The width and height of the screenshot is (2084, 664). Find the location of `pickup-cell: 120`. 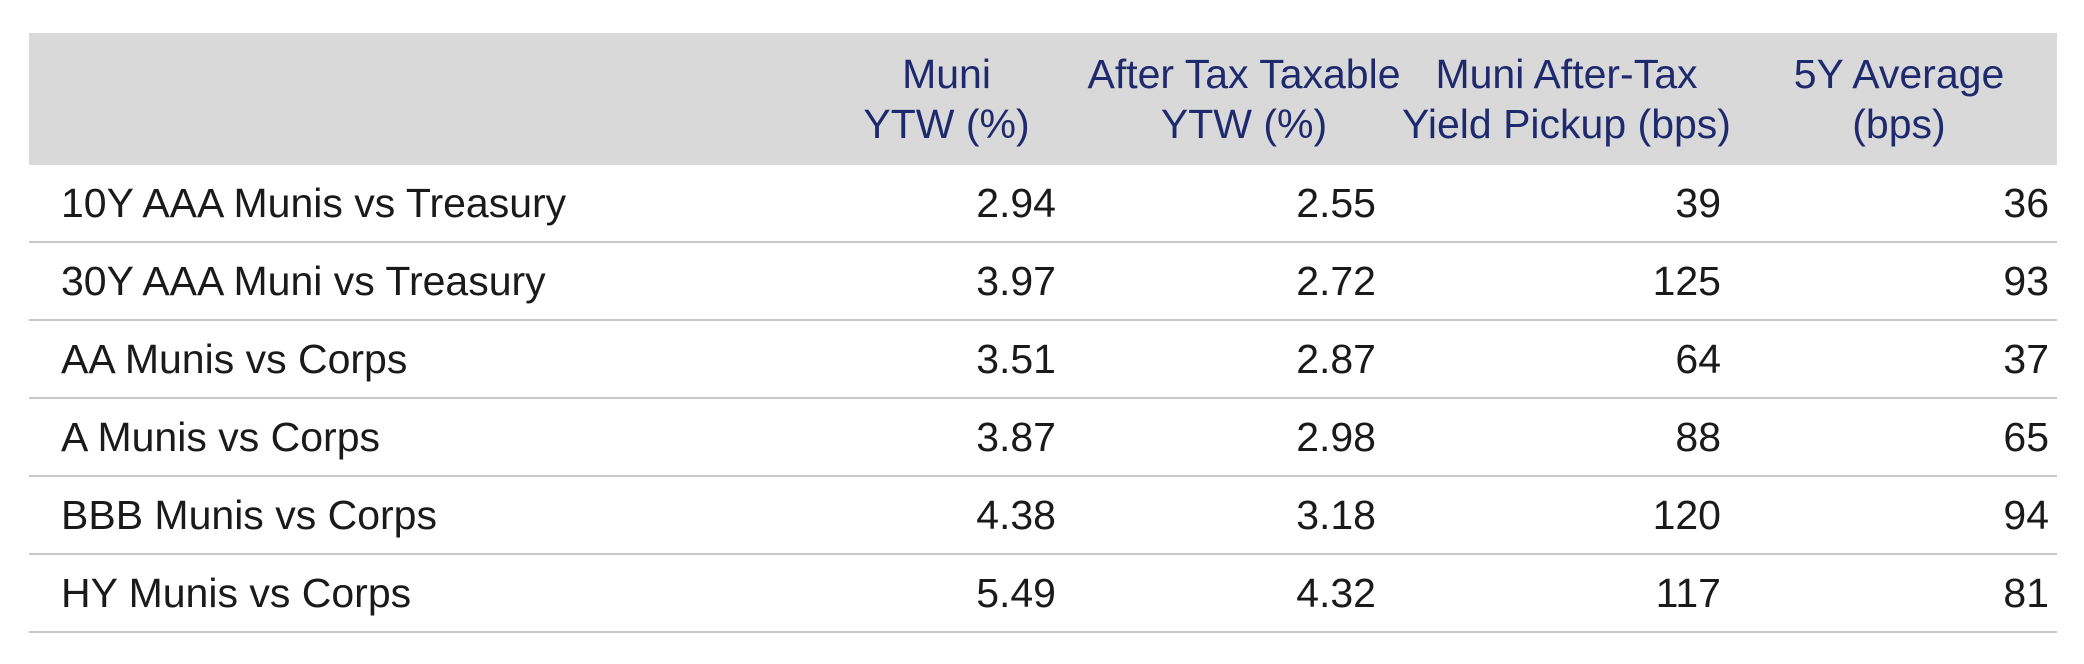

pickup-cell: 120 is located at coordinates (1686, 515).